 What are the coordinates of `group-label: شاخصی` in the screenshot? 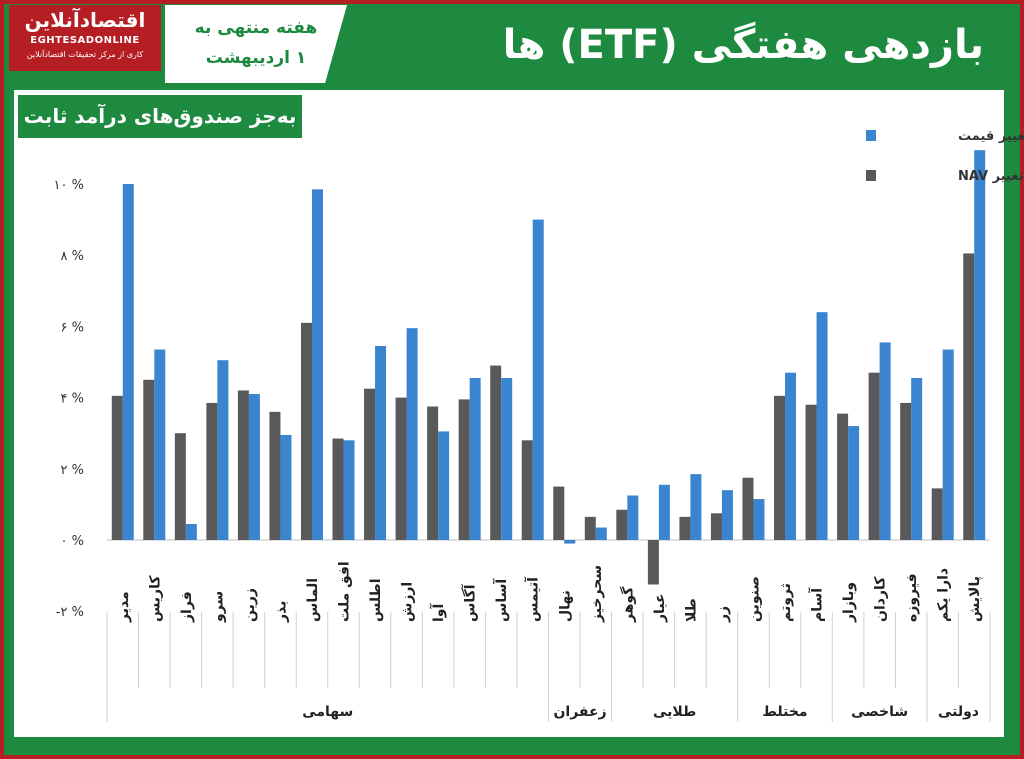 It's located at (879, 712).